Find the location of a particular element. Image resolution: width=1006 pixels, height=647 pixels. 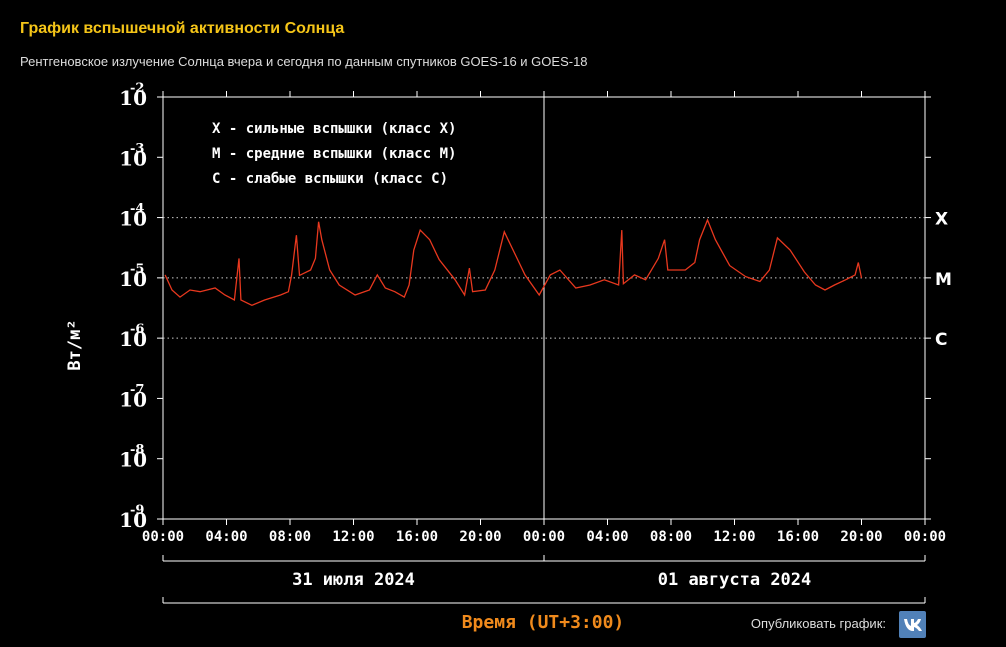

y-tick-exponent: -3 is located at coordinates (137, 148).